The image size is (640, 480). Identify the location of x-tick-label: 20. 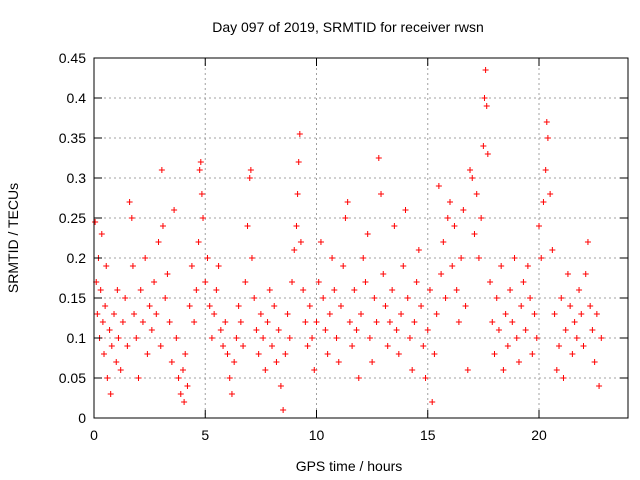
(539, 435).